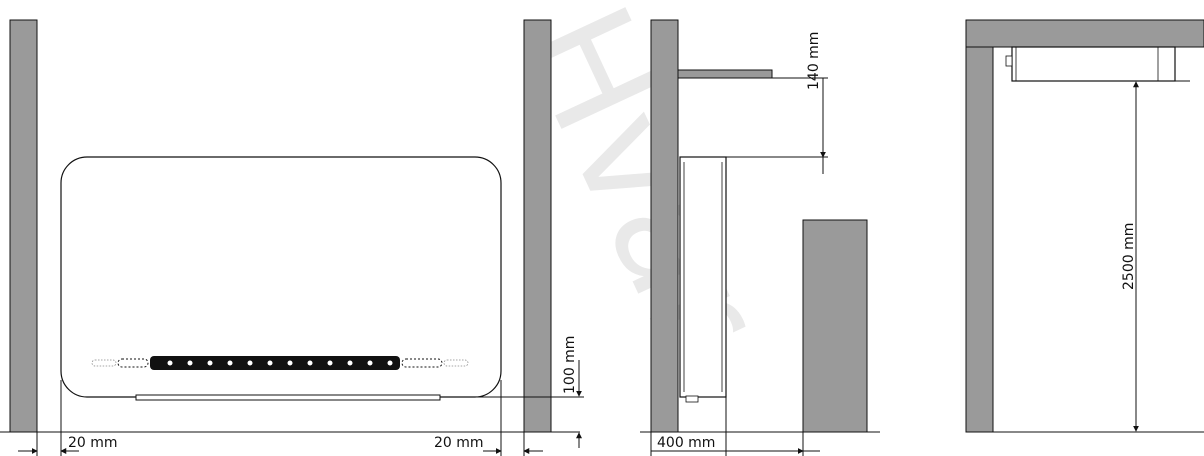 This screenshot has height=456, width=1204. What do you see at coordinates (686, 443) in the screenshot?
I see `front-clearance-label: 400 mm` at bounding box center [686, 443].